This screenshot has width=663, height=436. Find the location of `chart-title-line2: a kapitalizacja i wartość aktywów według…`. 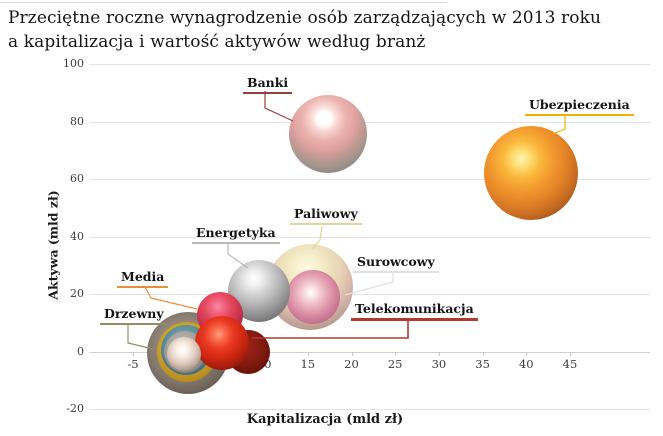

chart-title-line2: a kapitalizacja i wartość aktywów według… is located at coordinates (217, 42).